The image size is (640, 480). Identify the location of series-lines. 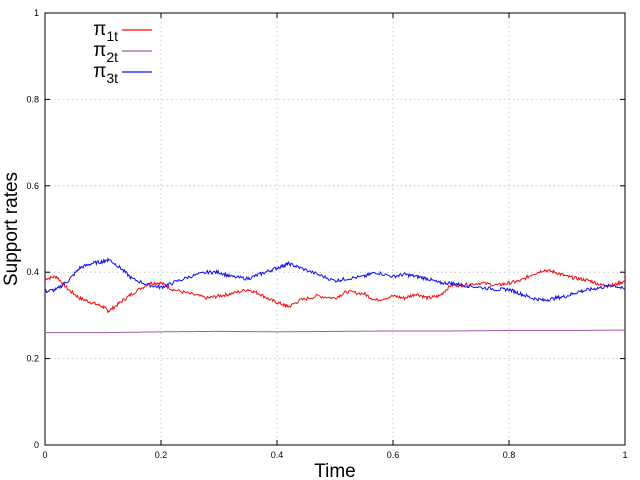
(335, 295).